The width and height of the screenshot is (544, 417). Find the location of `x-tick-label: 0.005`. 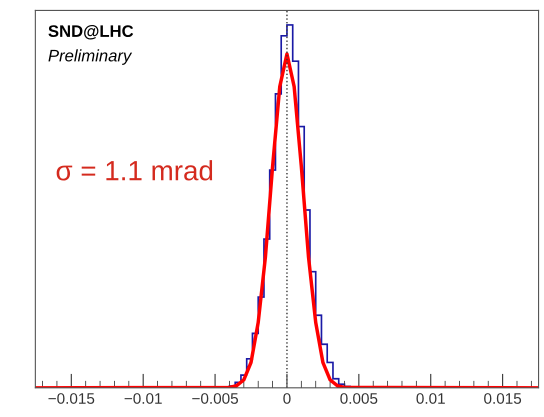

x-tick-label: 0.005 is located at coordinates (359, 398).